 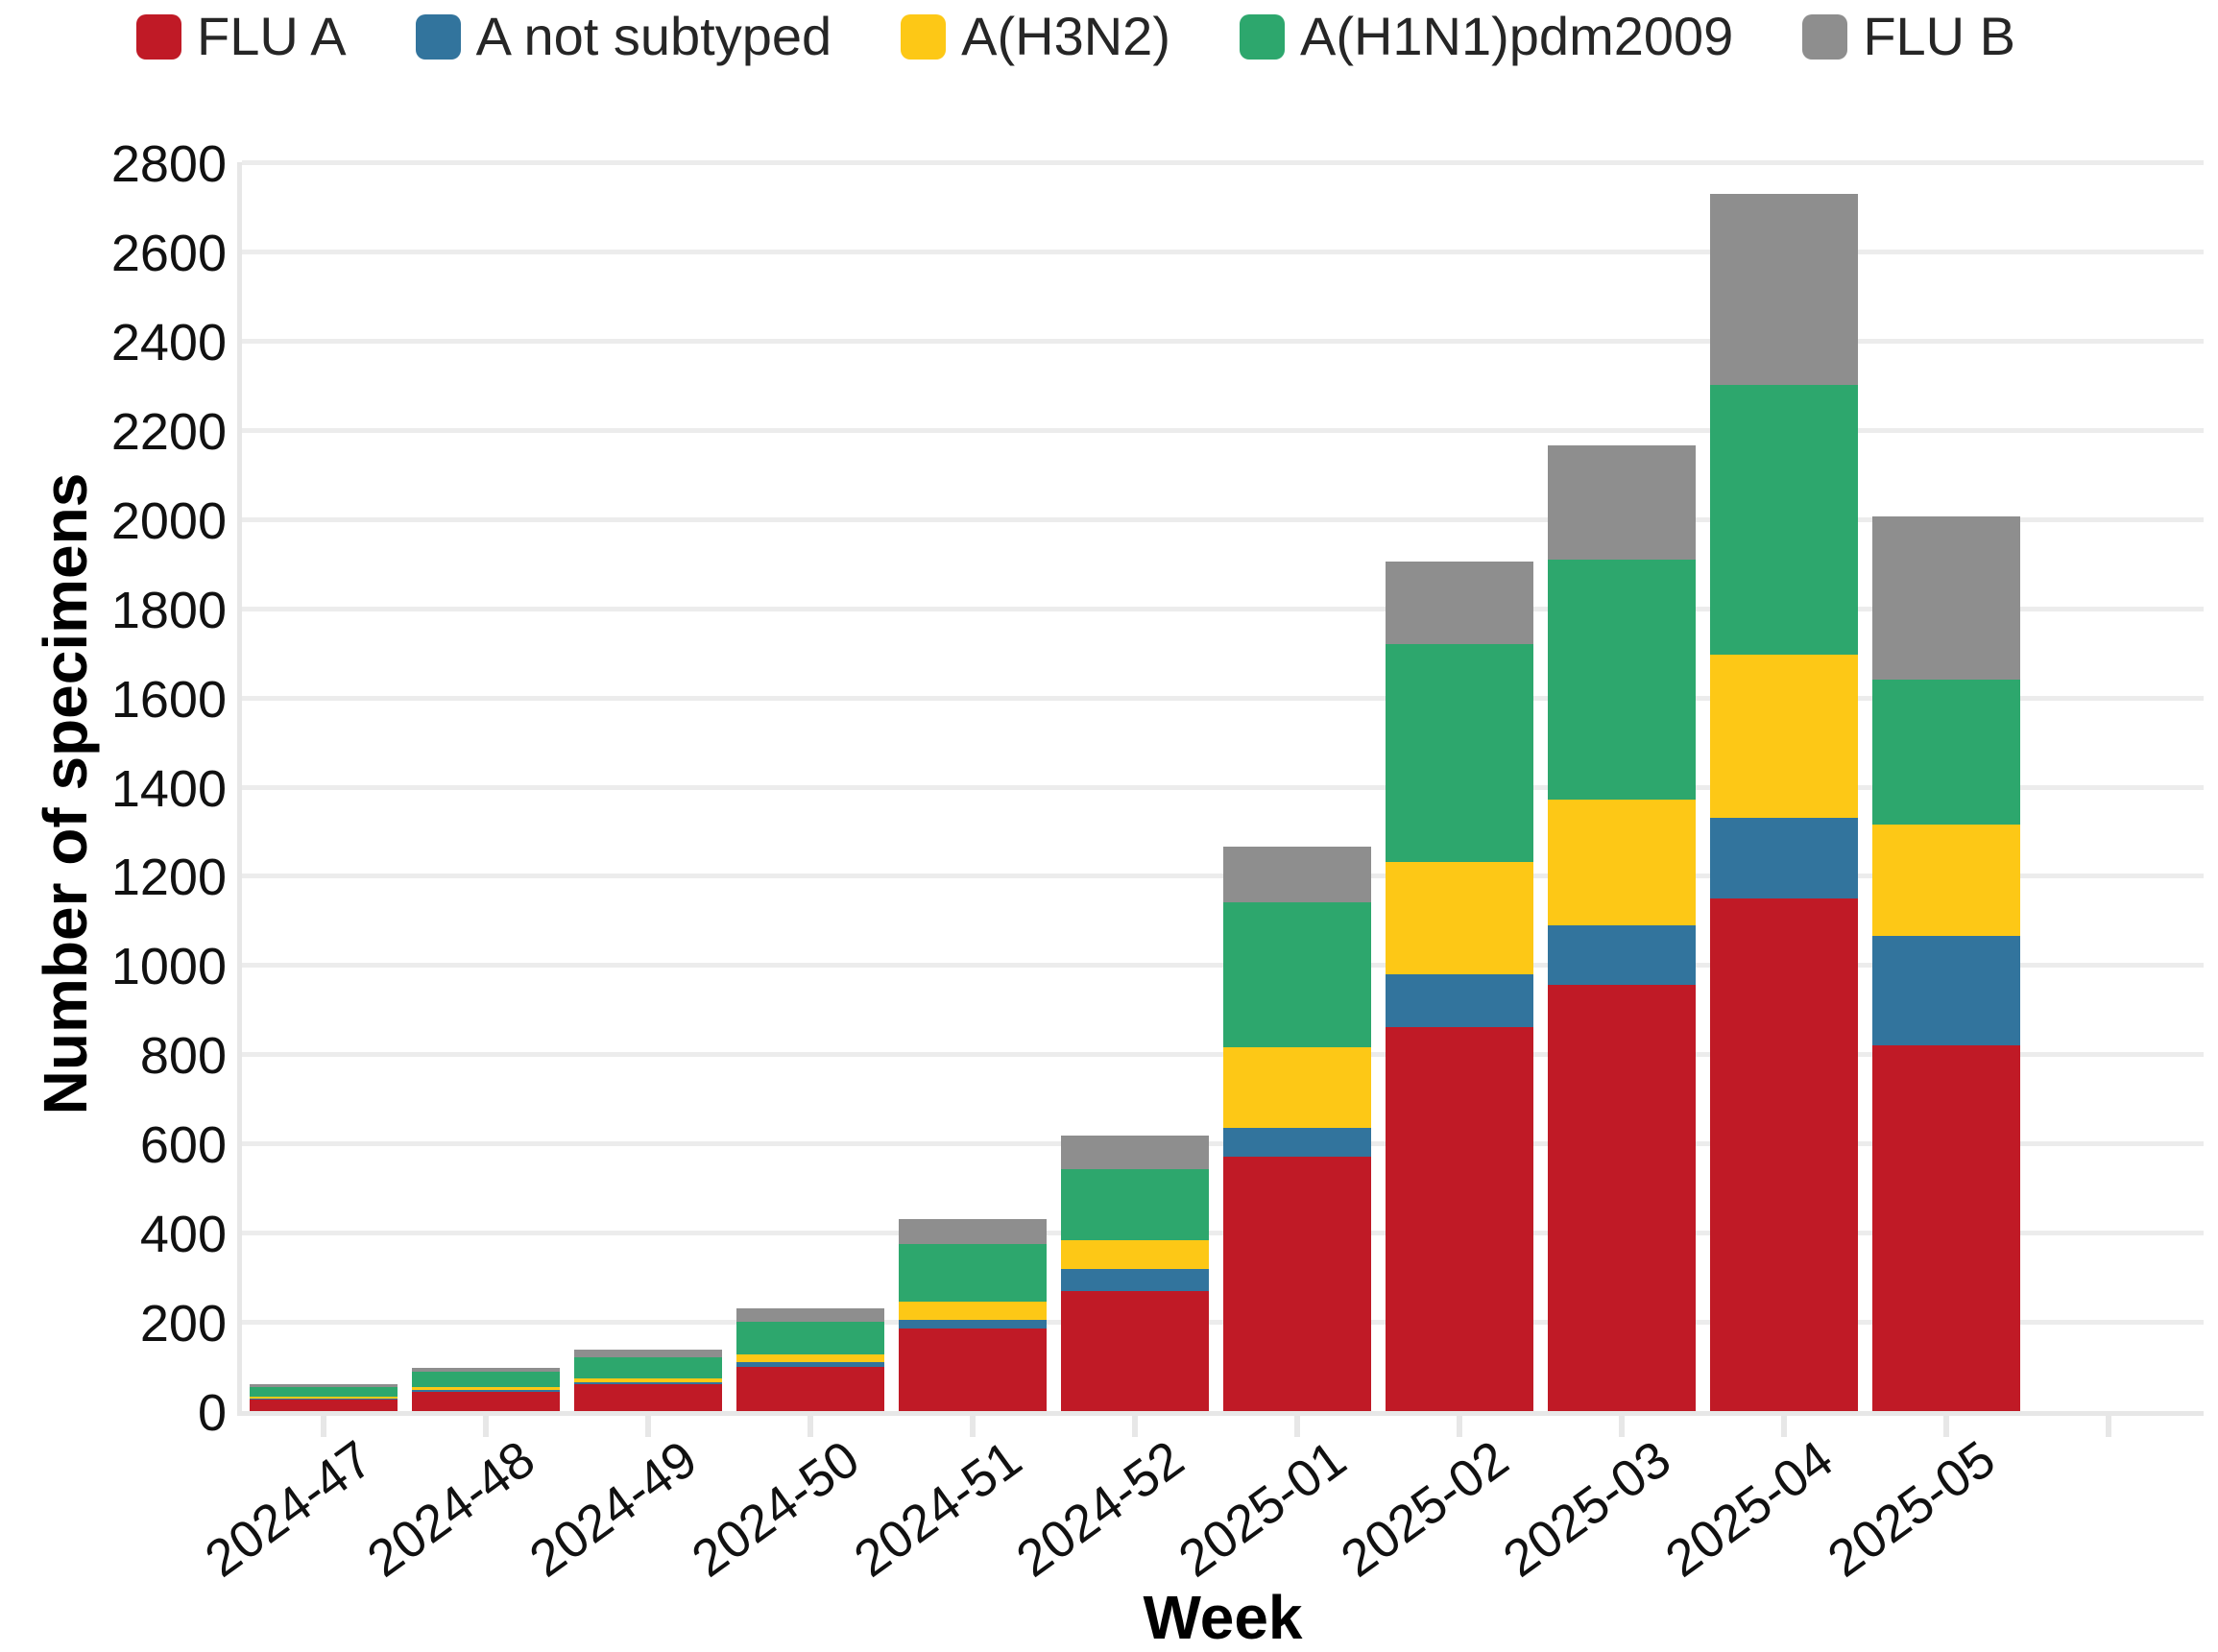 I want to click on bar-segment-2024-47-a-not-subtyped, so click(x=324, y=1399).